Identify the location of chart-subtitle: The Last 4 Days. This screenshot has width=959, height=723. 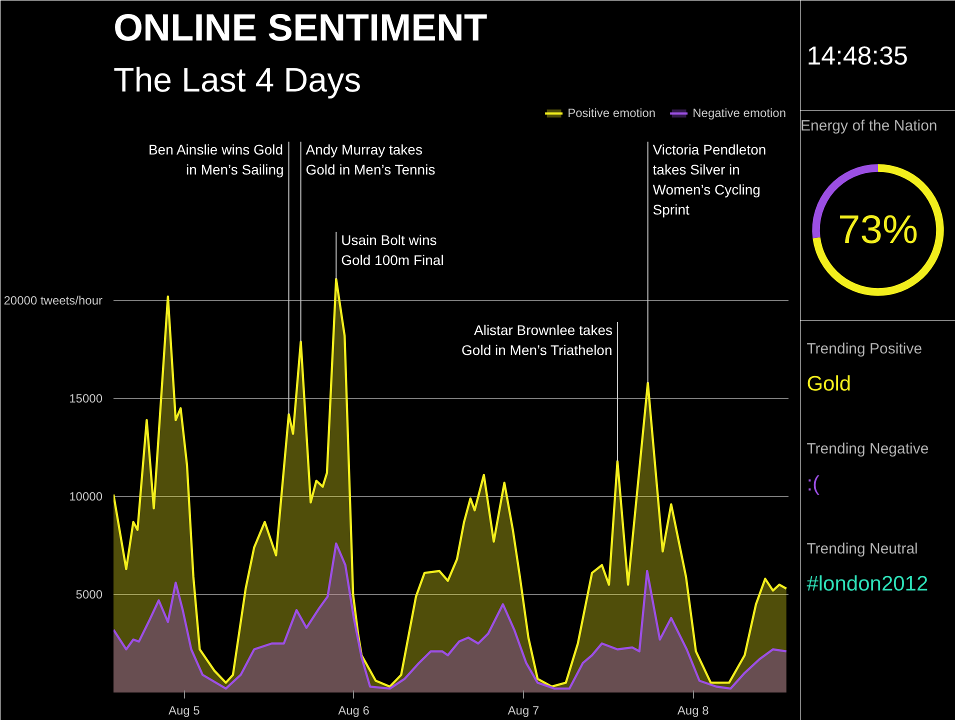
(238, 81).